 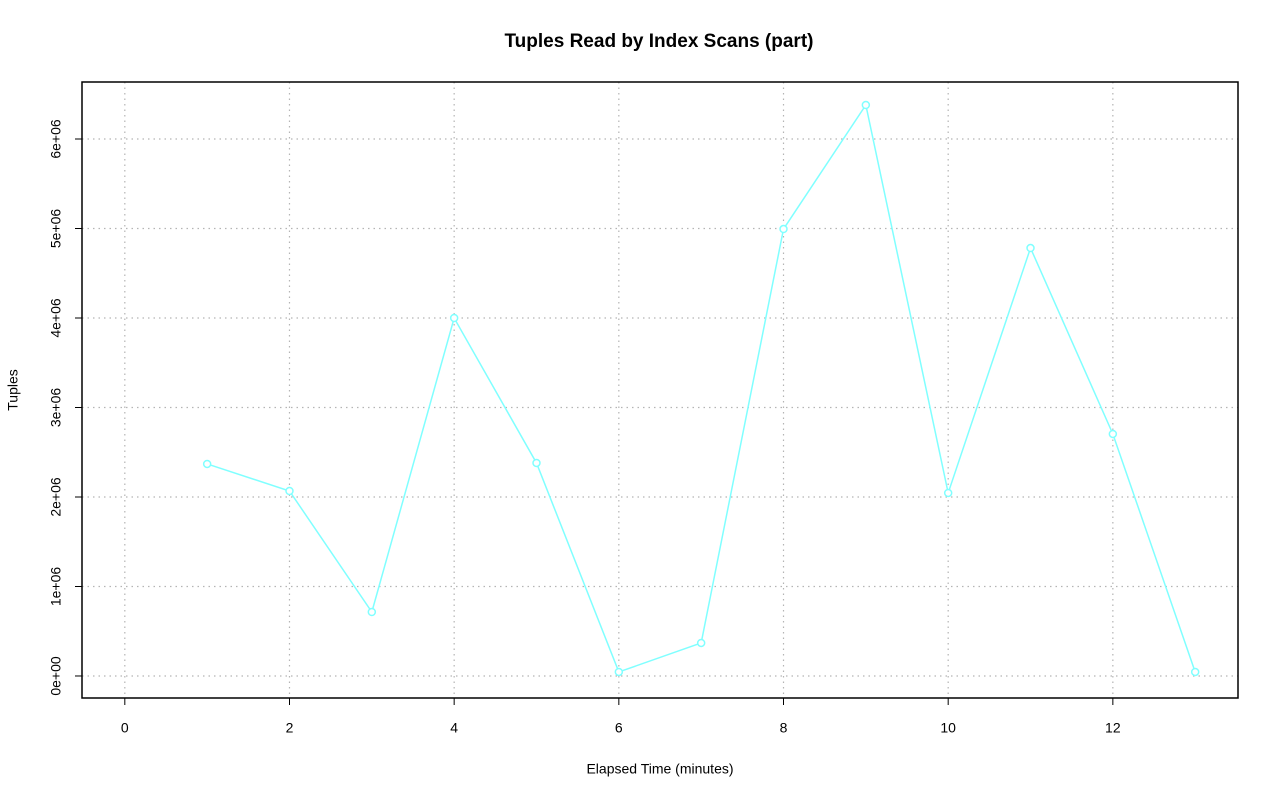 What do you see at coordinates (784, 728) in the screenshot?
I see `x-tick-label: 8` at bounding box center [784, 728].